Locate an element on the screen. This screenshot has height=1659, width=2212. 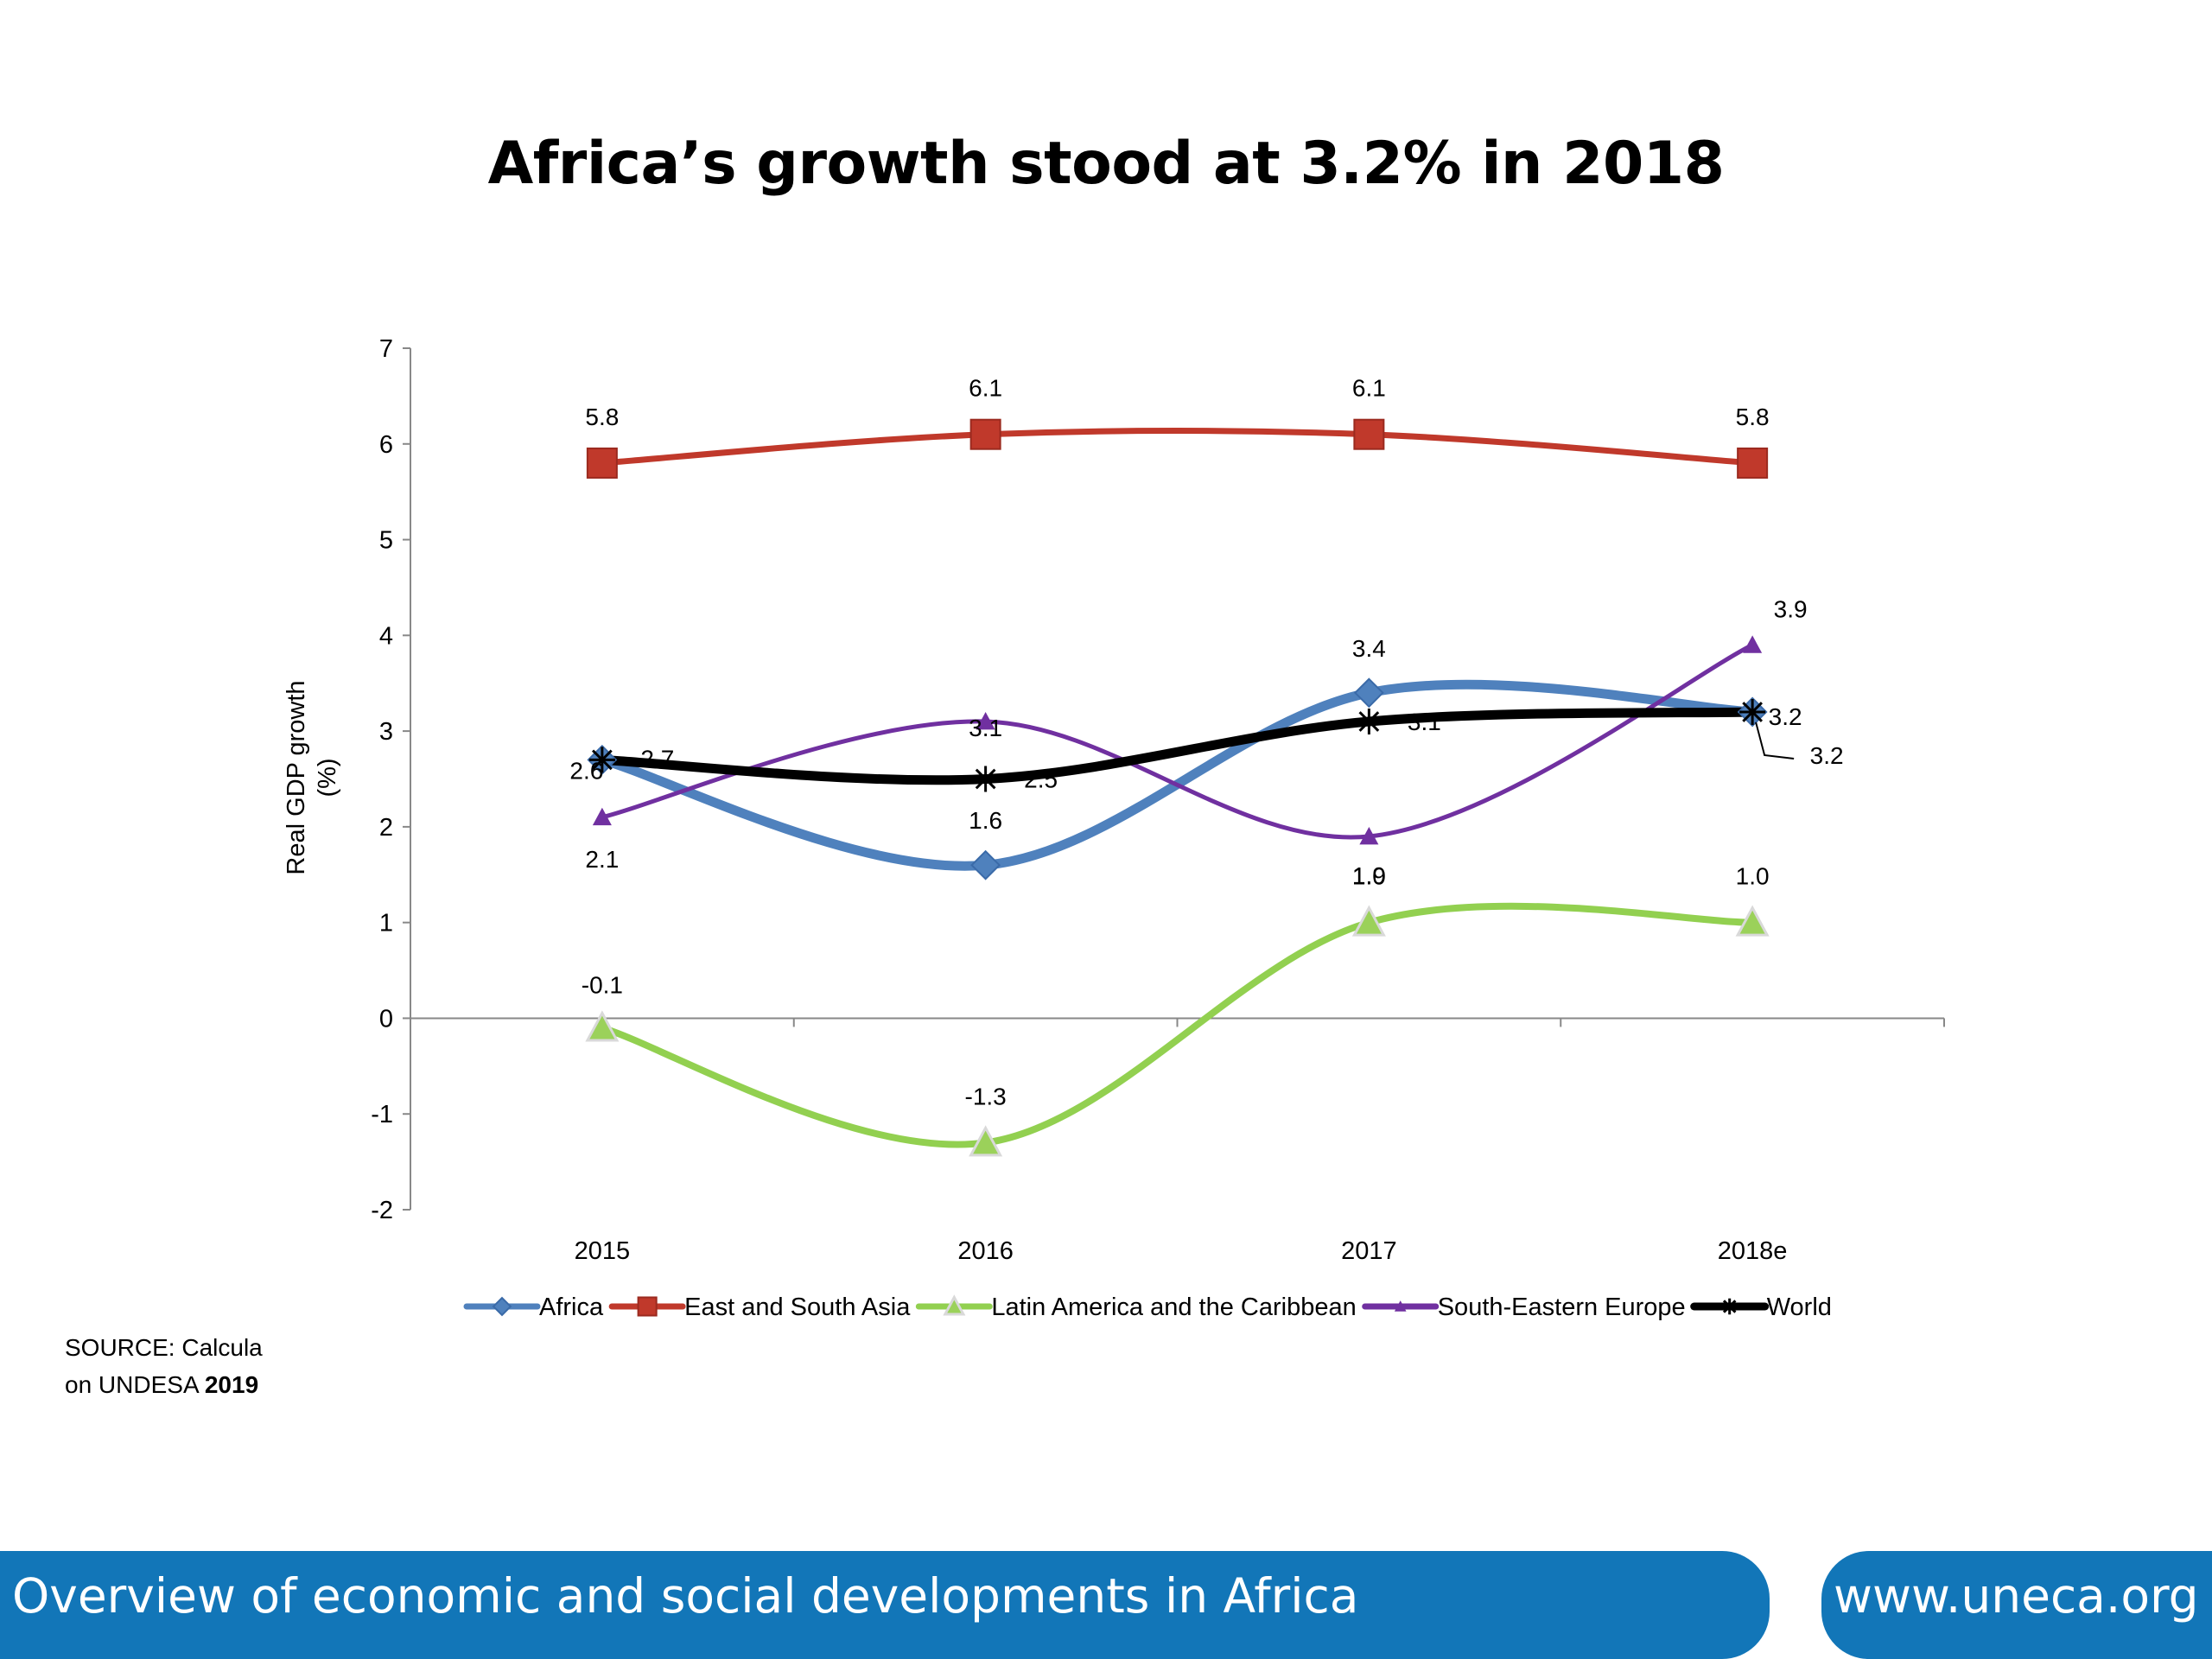
source-line-1: SOURCE: Calcula is located at coordinates (164, 1347).